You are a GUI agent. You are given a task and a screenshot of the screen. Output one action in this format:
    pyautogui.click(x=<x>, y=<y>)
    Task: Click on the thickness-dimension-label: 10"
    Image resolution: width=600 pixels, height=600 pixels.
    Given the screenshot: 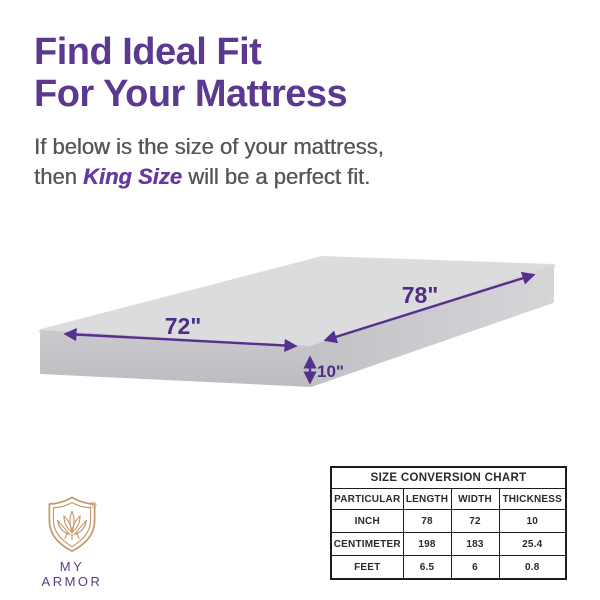 What is the action you would take?
    pyautogui.click(x=330, y=371)
    